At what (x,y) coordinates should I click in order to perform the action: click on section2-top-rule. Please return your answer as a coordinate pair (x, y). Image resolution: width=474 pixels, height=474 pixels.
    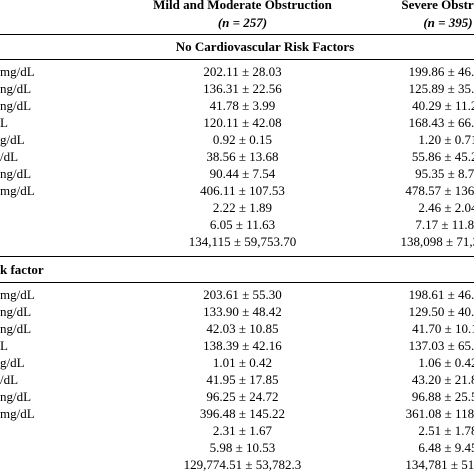
    Looking at the image, I should click on (237, 256).